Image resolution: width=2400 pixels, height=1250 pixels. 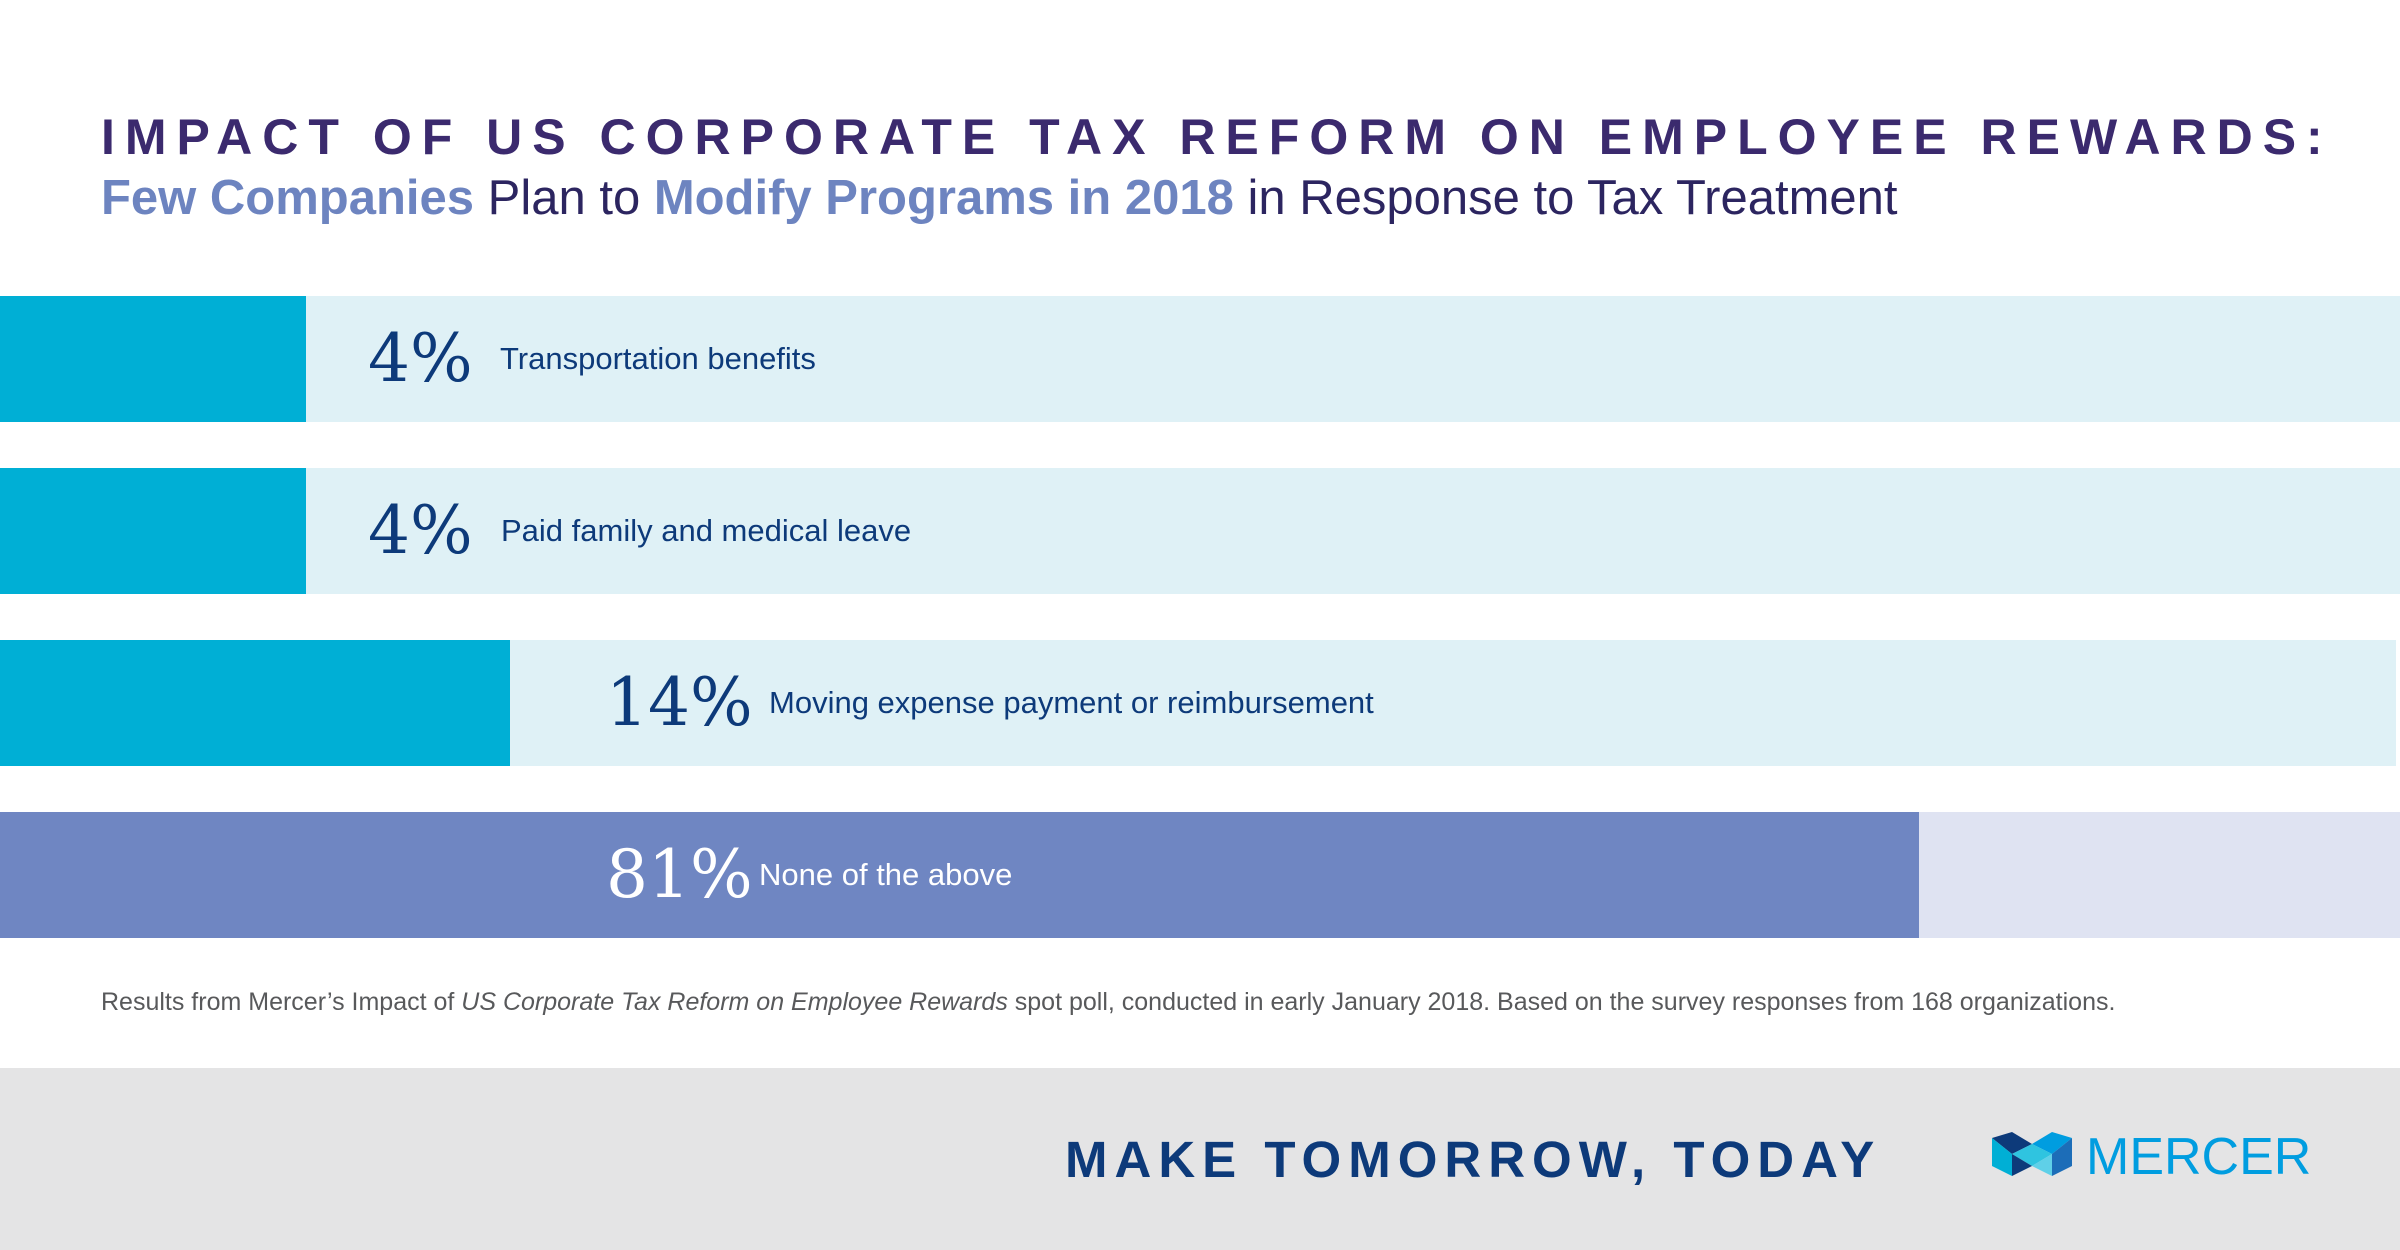 What do you see at coordinates (943, 198) in the screenshot?
I see `subtitle-highlight-2: Modify Programs in 2018` at bounding box center [943, 198].